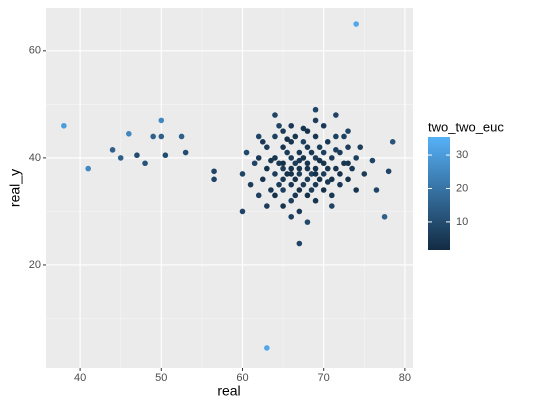 The image size is (538, 407). I want to click on x-tick-label: 50, so click(161, 378).